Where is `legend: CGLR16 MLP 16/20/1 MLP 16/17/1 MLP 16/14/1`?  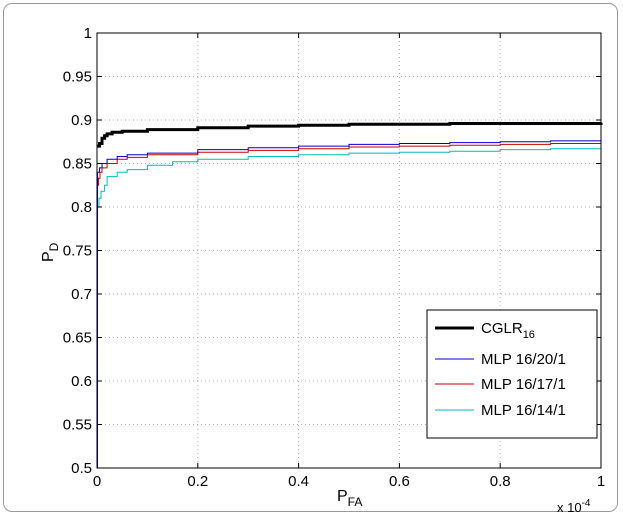 legend: CGLR16 MLP 16/20/1 MLP 16/17/1 MLP 16/14/1 is located at coordinates (512, 374).